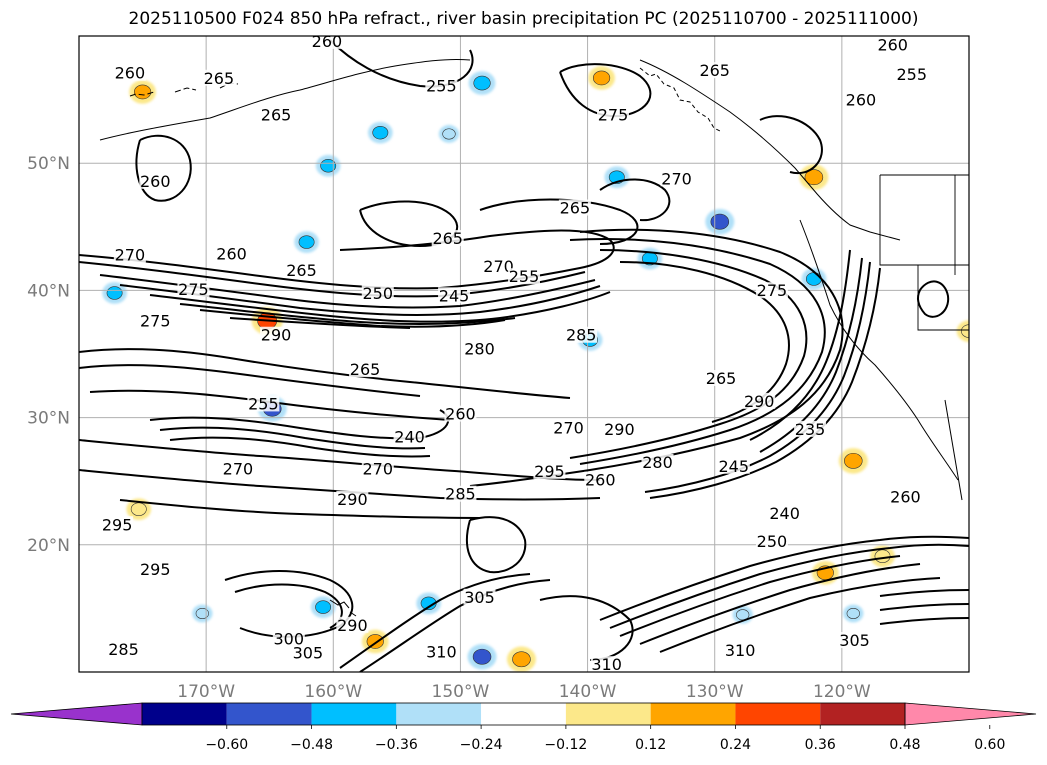 Image resolution: width=1047 pixels, height=765 pixels. I want to click on contour-label: 280, so click(479, 349).